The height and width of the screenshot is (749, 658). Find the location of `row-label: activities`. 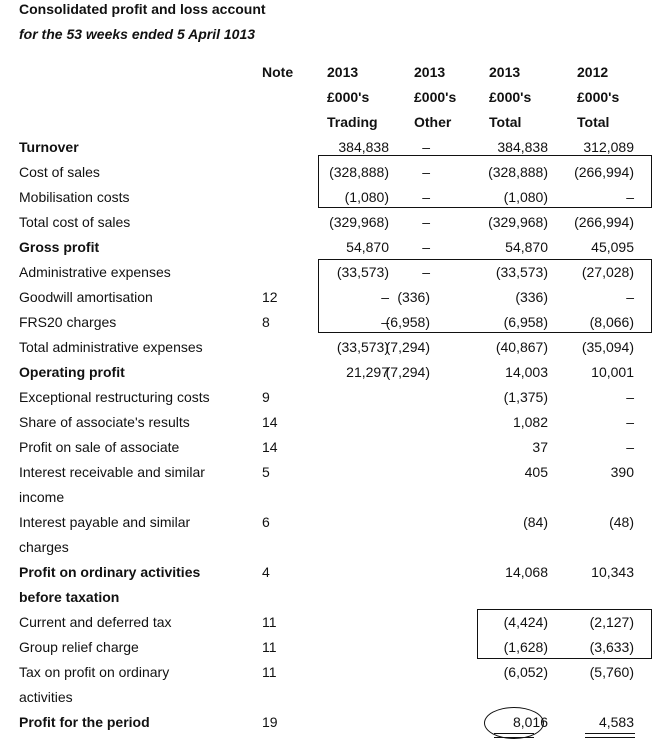

row-label: activities is located at coordinates (46, 697).